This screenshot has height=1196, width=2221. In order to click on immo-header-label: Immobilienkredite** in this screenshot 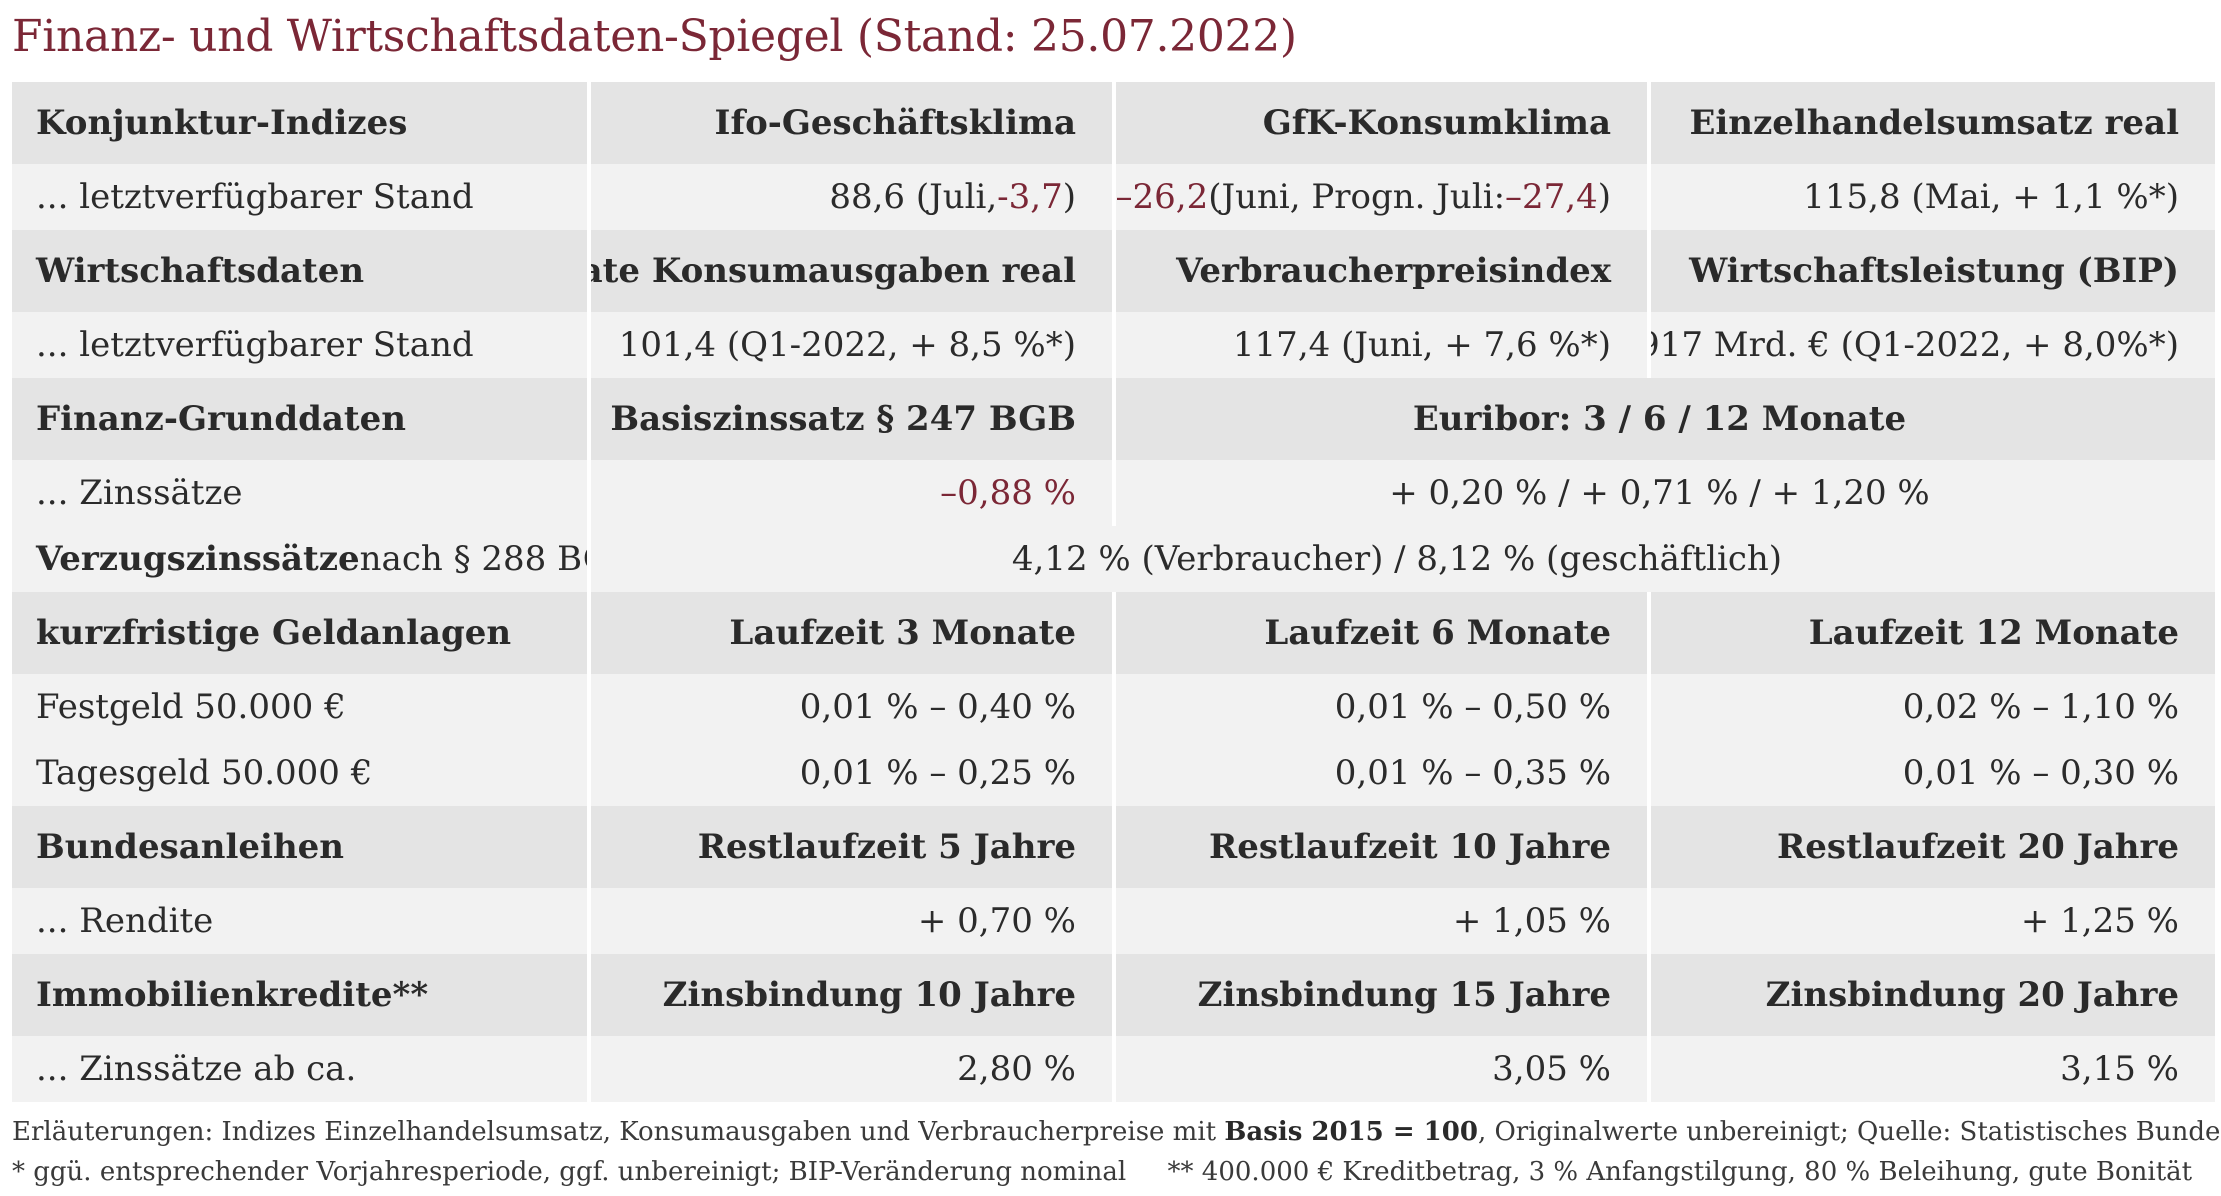, I will do `click(299, 995)`.